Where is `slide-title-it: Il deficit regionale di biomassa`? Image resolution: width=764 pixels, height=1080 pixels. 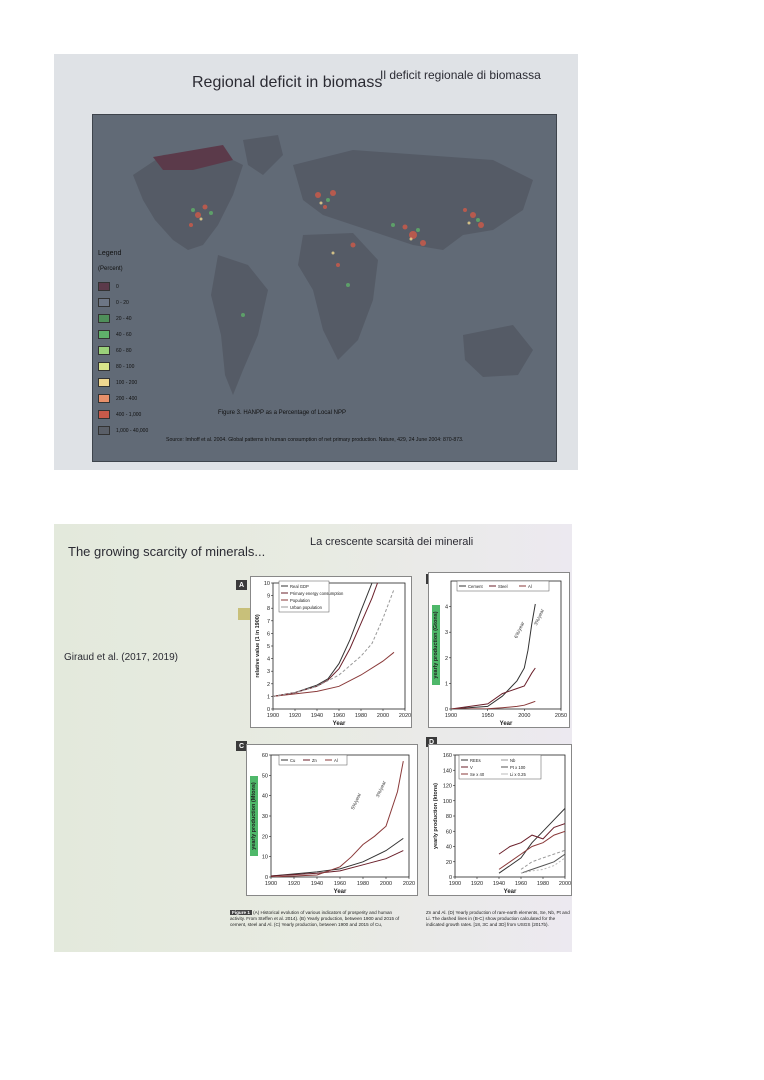 slide-title-it: Il deficit regionale di biomassa is located at coordinates (460, 75).